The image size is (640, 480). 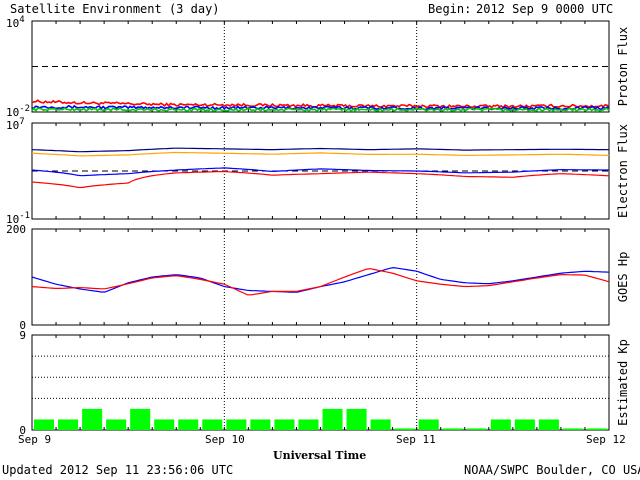 What do you see at coordinates (15, 124) in the screenshot?
I see `y-tick-label: 10⁷` at bounding box center [15, 124].